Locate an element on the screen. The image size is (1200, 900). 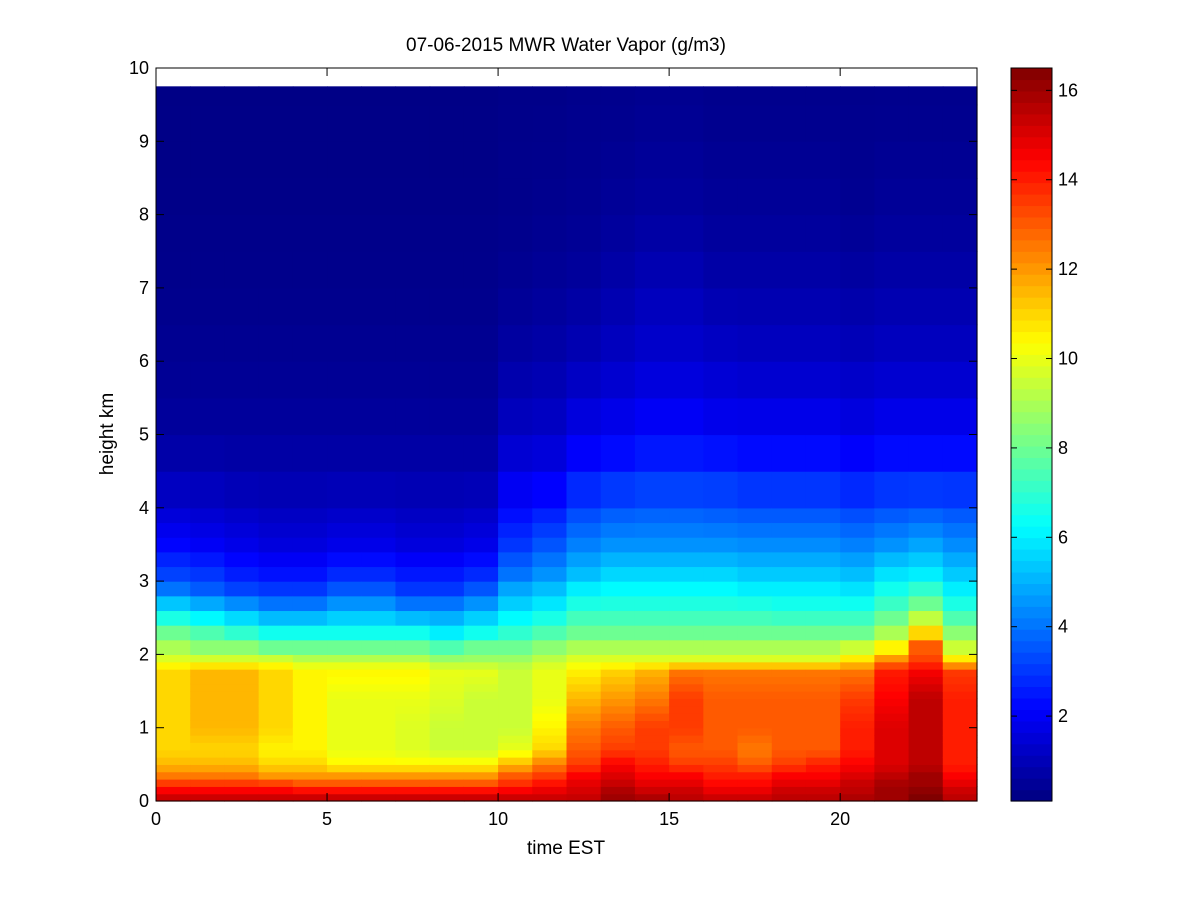
colorbar-tick-label: 6 is located at coordinates (1063, 537).